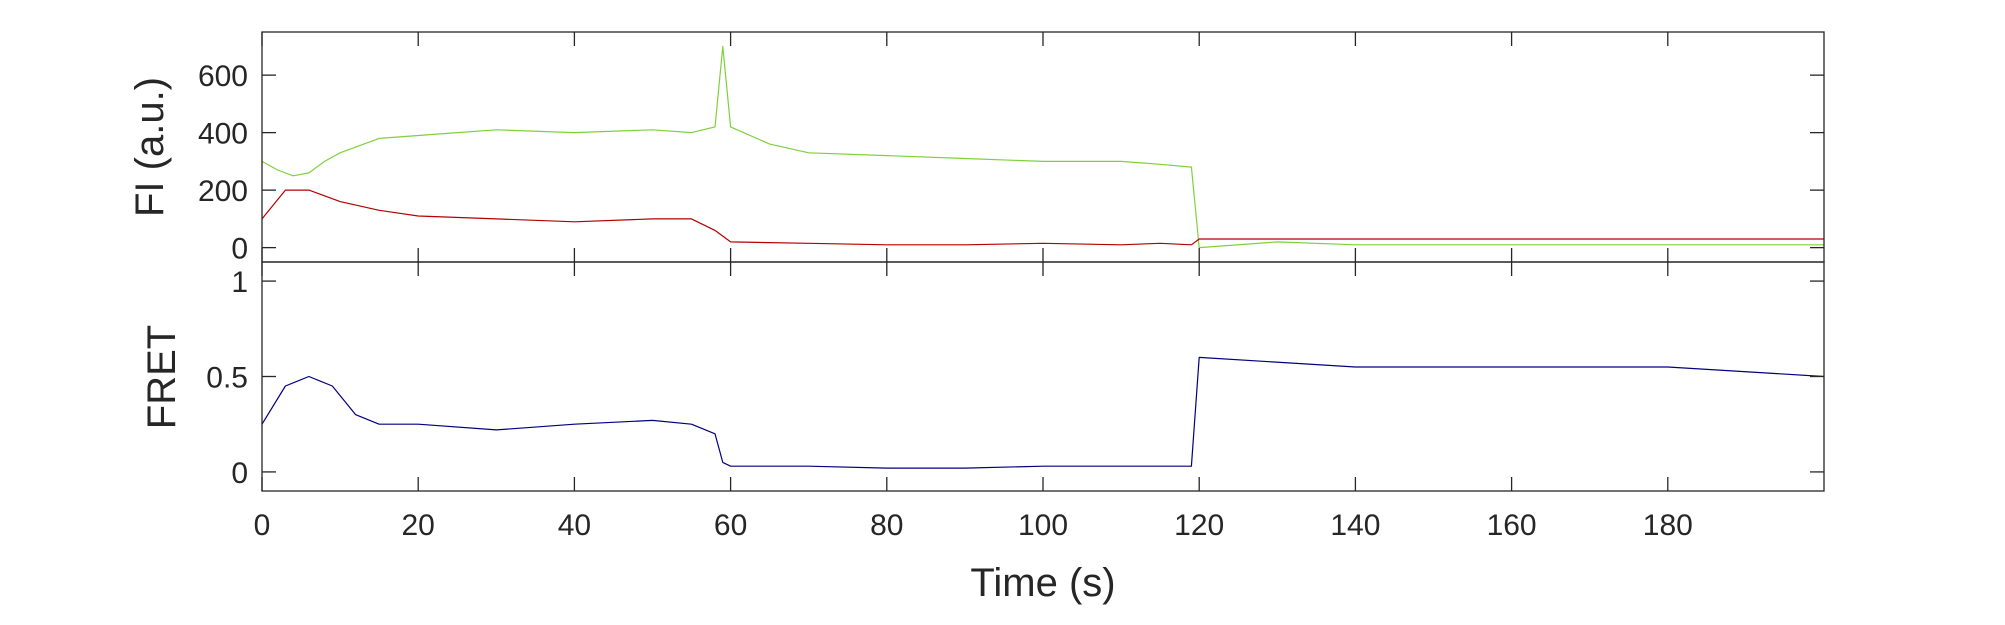  What do you see at coordinates (1042, 583) in the screenshot?
I see `xlabel: Time (s)` at bounding box center [1042, 583].